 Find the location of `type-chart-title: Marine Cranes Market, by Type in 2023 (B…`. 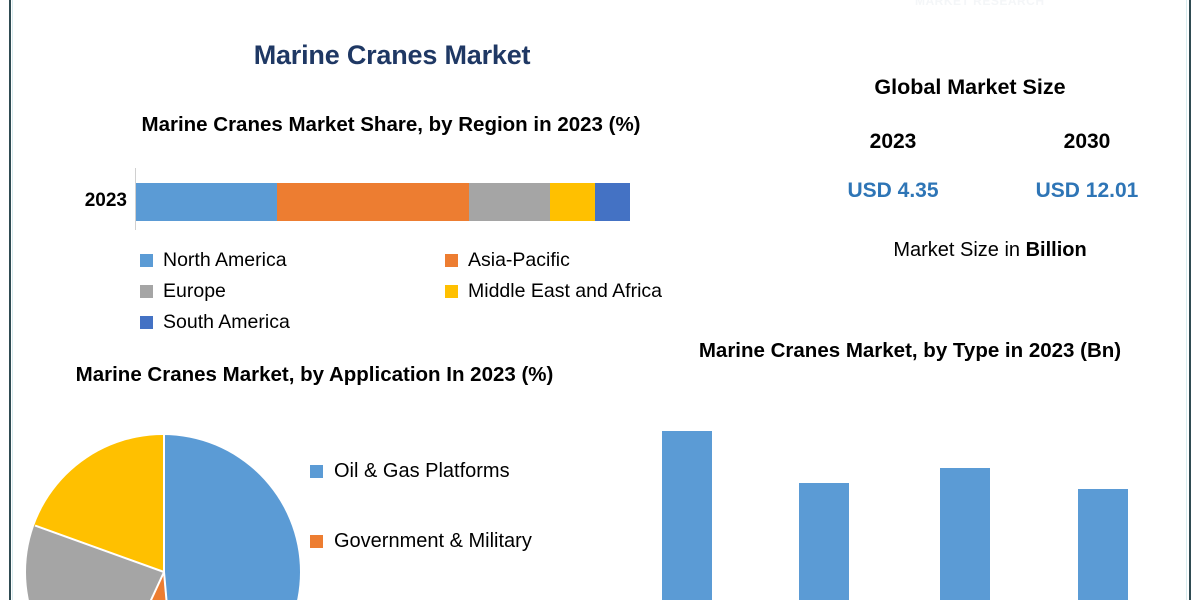

type-chart-title: Marine Cranes Market, by Type in 2023 (B… is located at coordinates (910, 350).